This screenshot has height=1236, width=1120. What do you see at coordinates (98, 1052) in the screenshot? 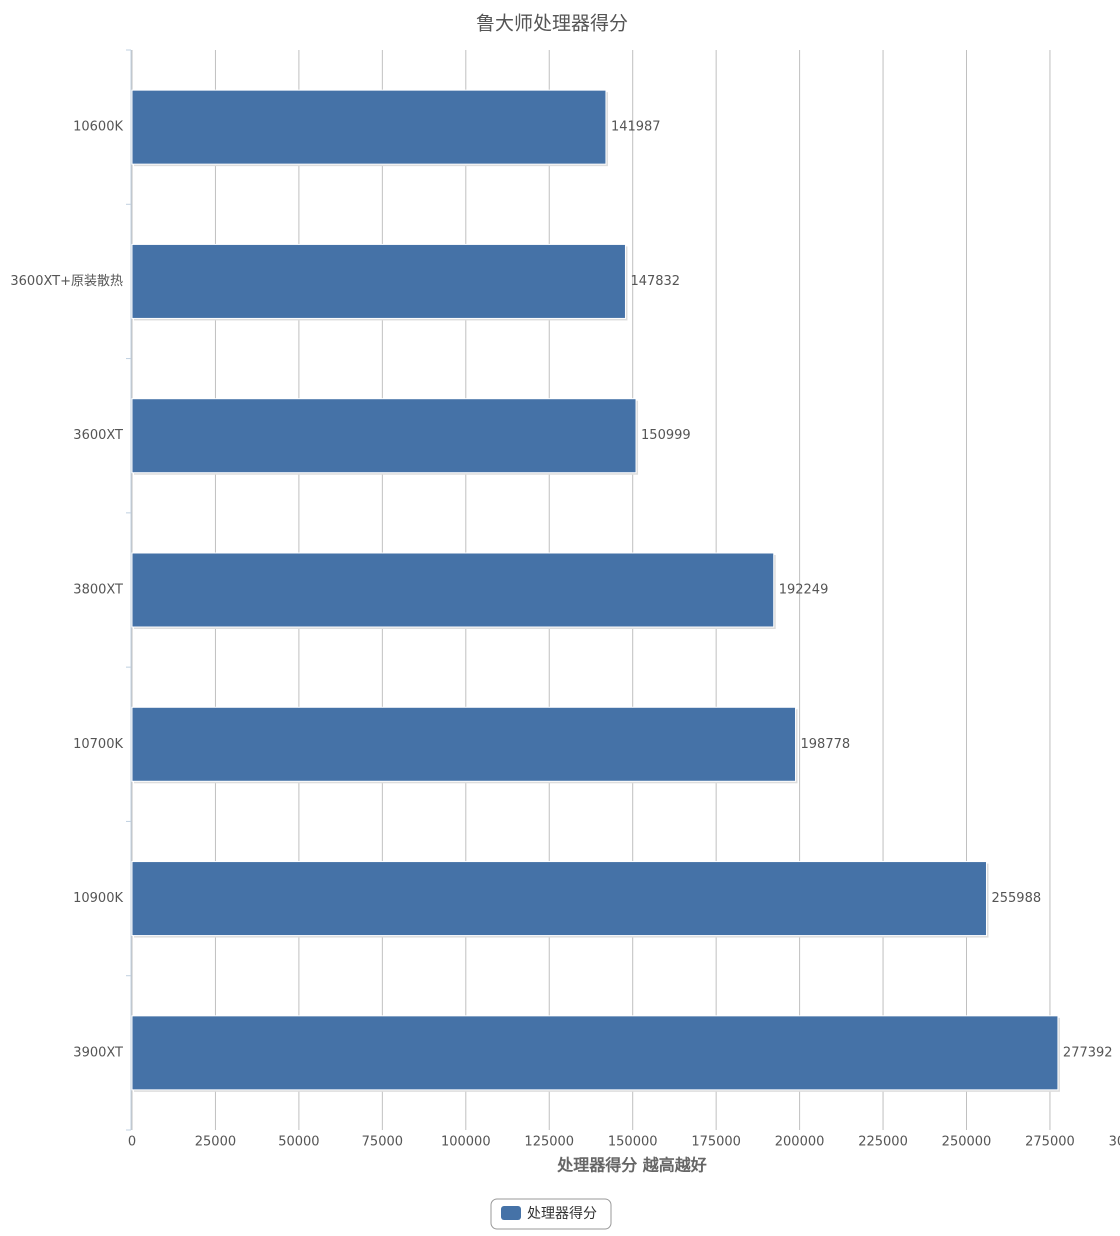
I see `y-tick-label: 3900XT` at bounding box center [98, 1052].